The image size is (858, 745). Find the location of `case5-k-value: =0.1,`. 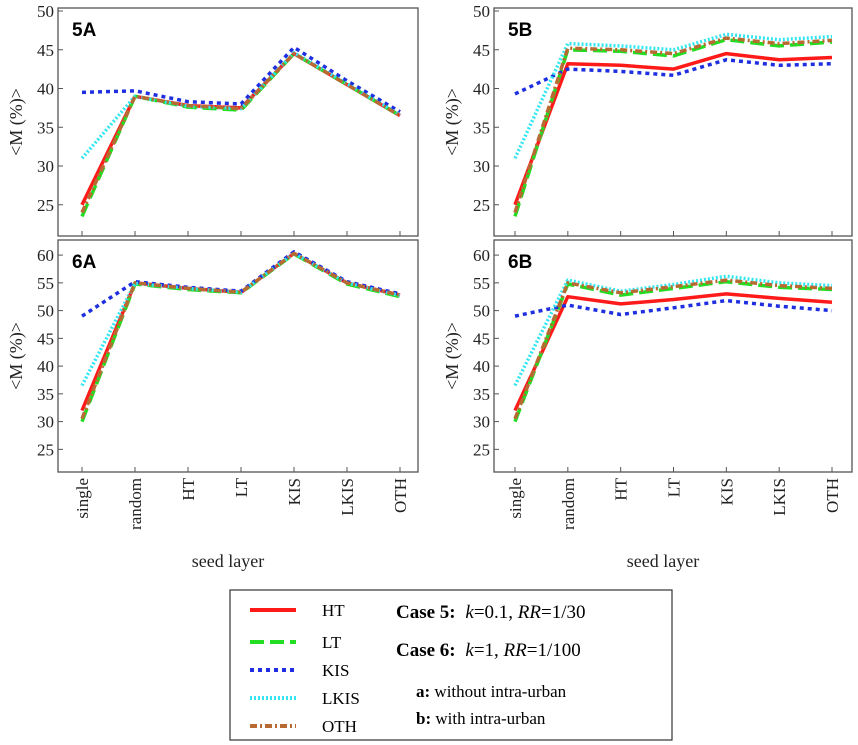

case5-k-value: =0.1, is located at coordinates (496, 612).